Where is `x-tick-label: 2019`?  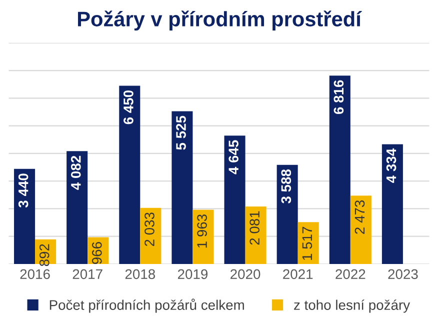 x-tick-label: 2019 is located at coordinates (193, 274).